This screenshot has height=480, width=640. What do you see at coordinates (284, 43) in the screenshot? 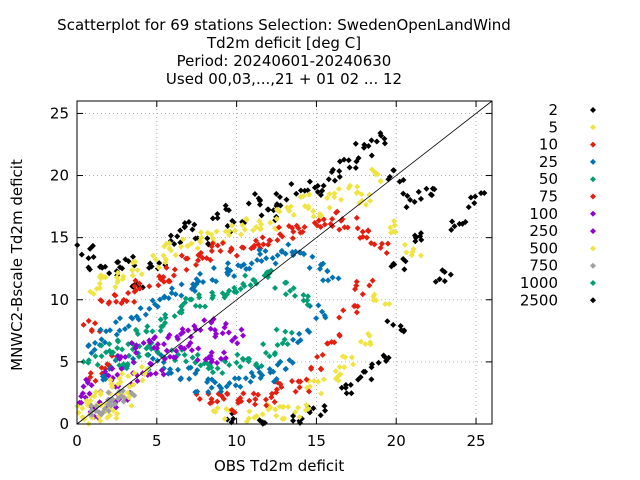
I see `title-line-2: Td2m deficit [deg C]` at bounding box center [284, 43].